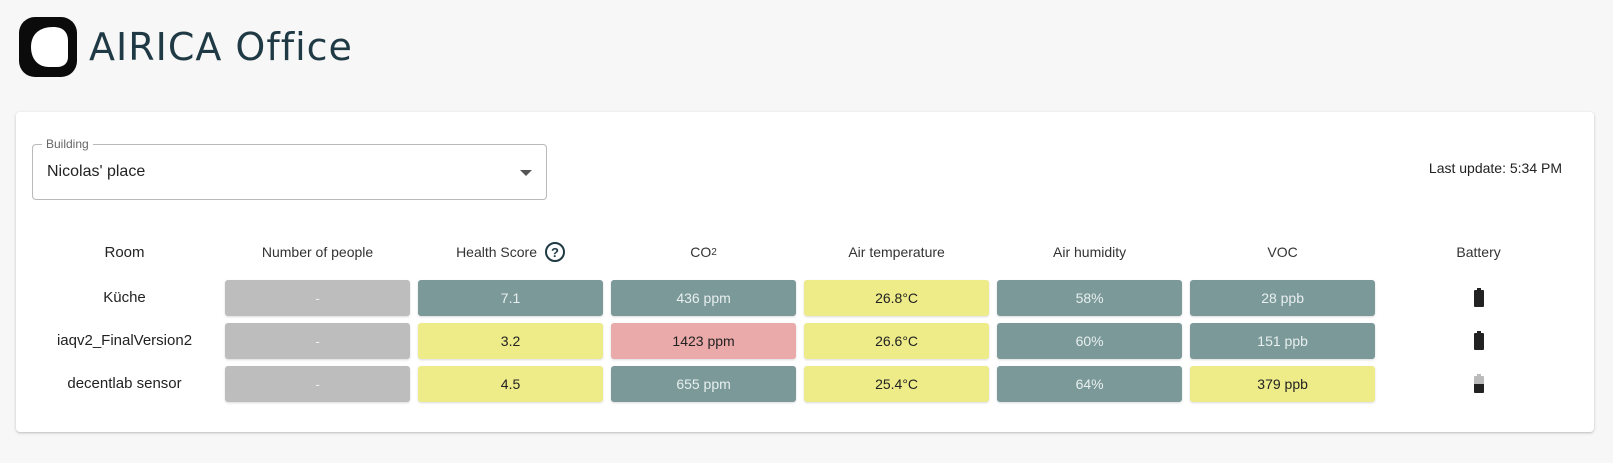  Describe the element at coordinates (124, 340) in the screenshot. I see `room-name: iaqv2_FinalVersion2` at that location.